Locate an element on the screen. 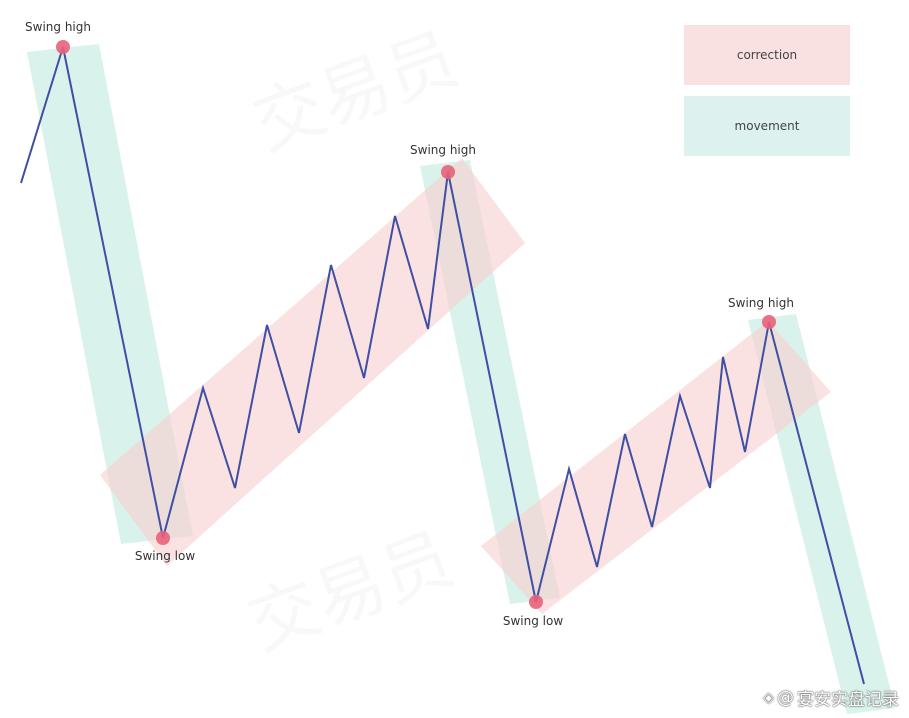  movement-band is located at coordinates (110, 294).